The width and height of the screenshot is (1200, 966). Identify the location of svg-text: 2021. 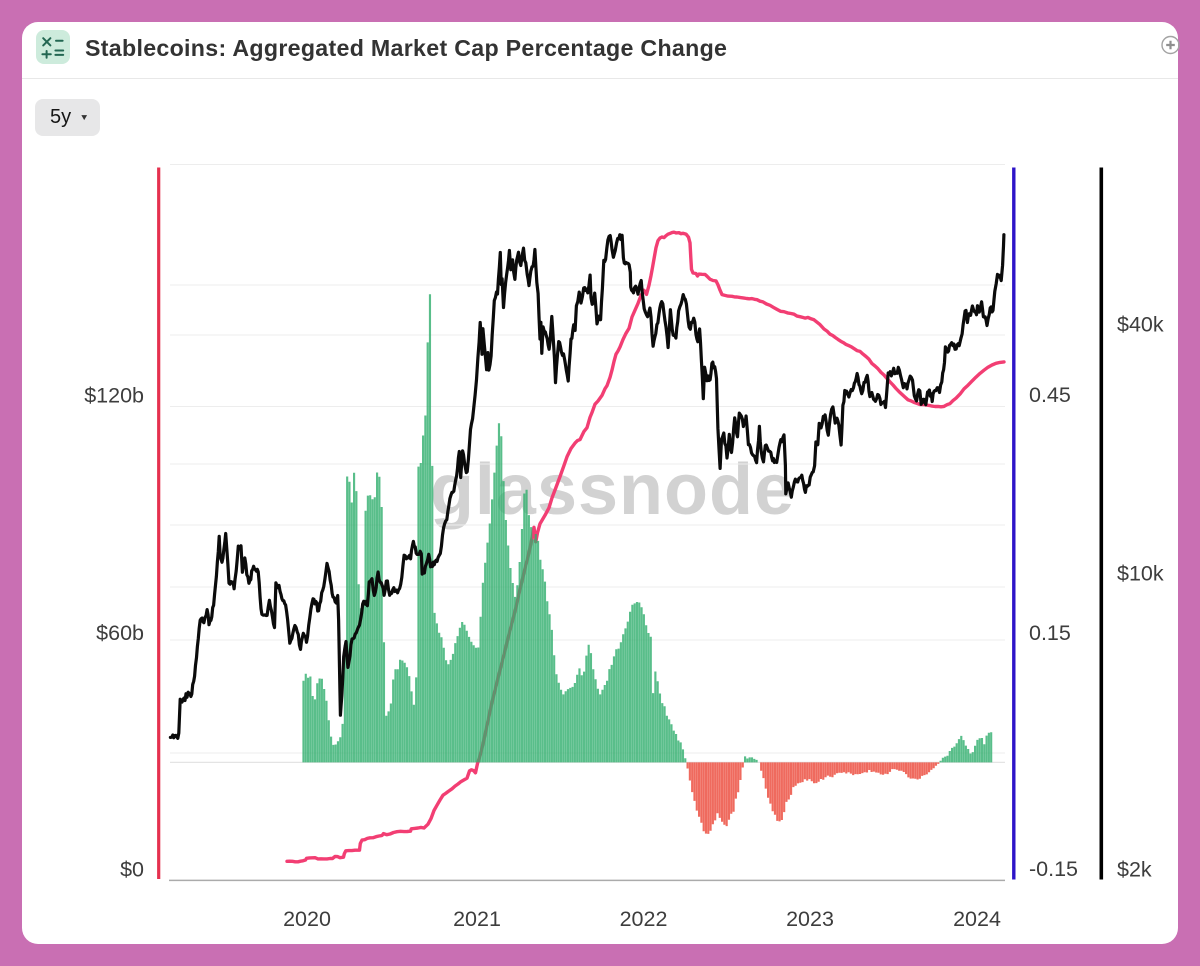
(477, 919).